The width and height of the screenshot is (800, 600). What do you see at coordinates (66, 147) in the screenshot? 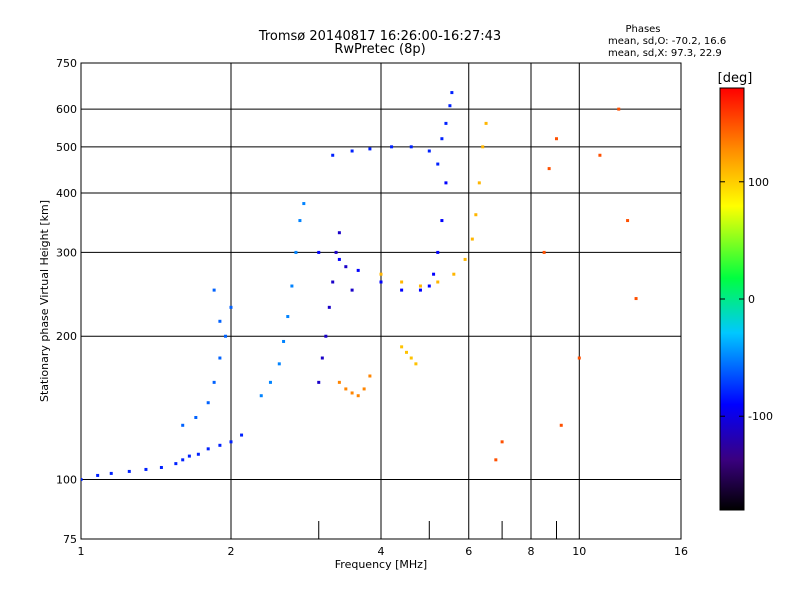
I see `y-tick-label: 500` at bounding box center [66, 147].